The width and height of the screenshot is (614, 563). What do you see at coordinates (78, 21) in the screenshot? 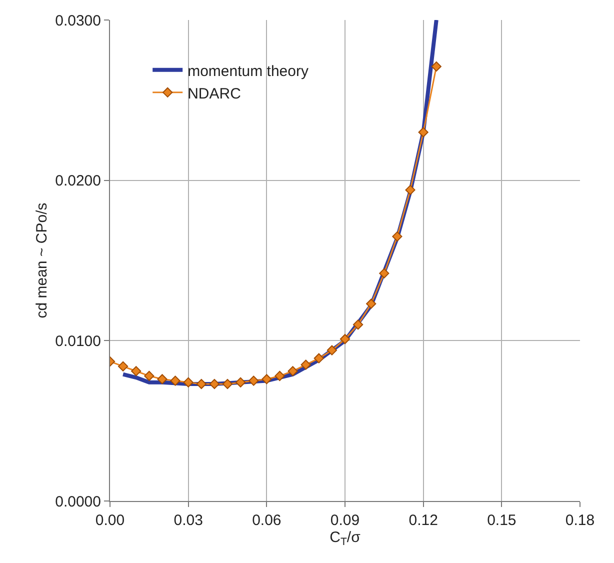
I see `y-tick-label: 0.0300` at bounding box center [78, 21].